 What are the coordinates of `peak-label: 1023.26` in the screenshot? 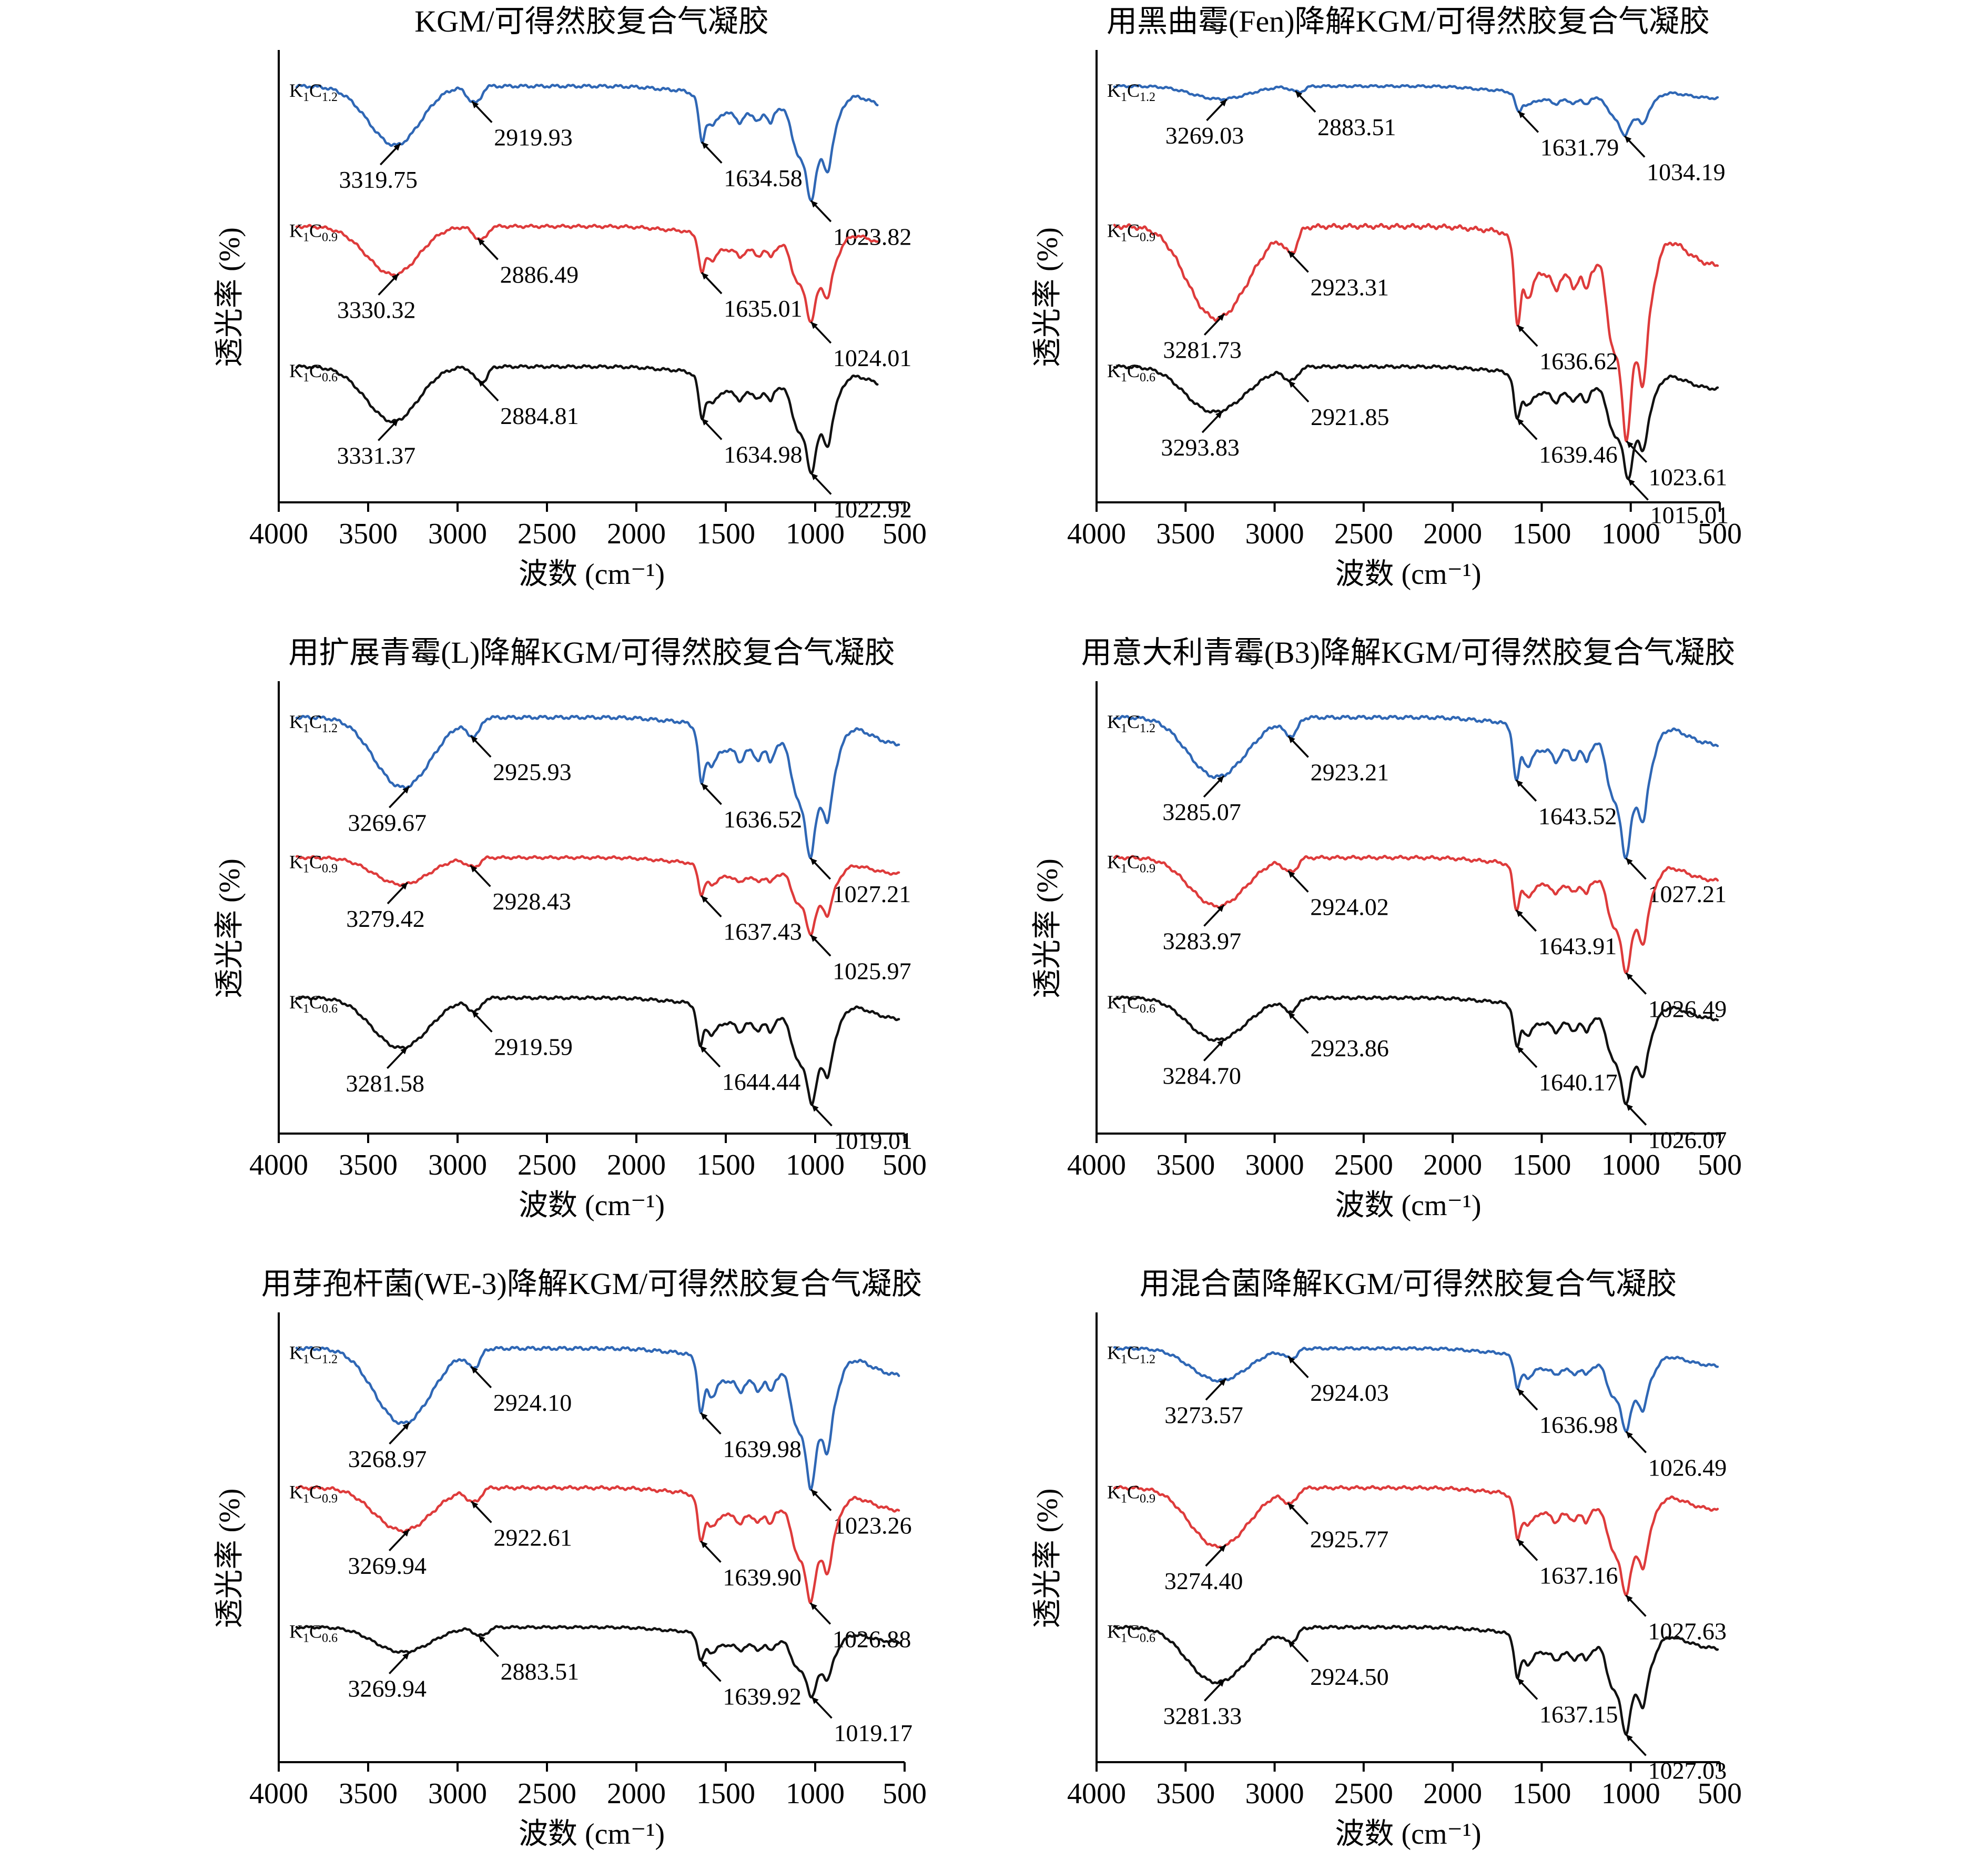 It's located at (872, 1525).